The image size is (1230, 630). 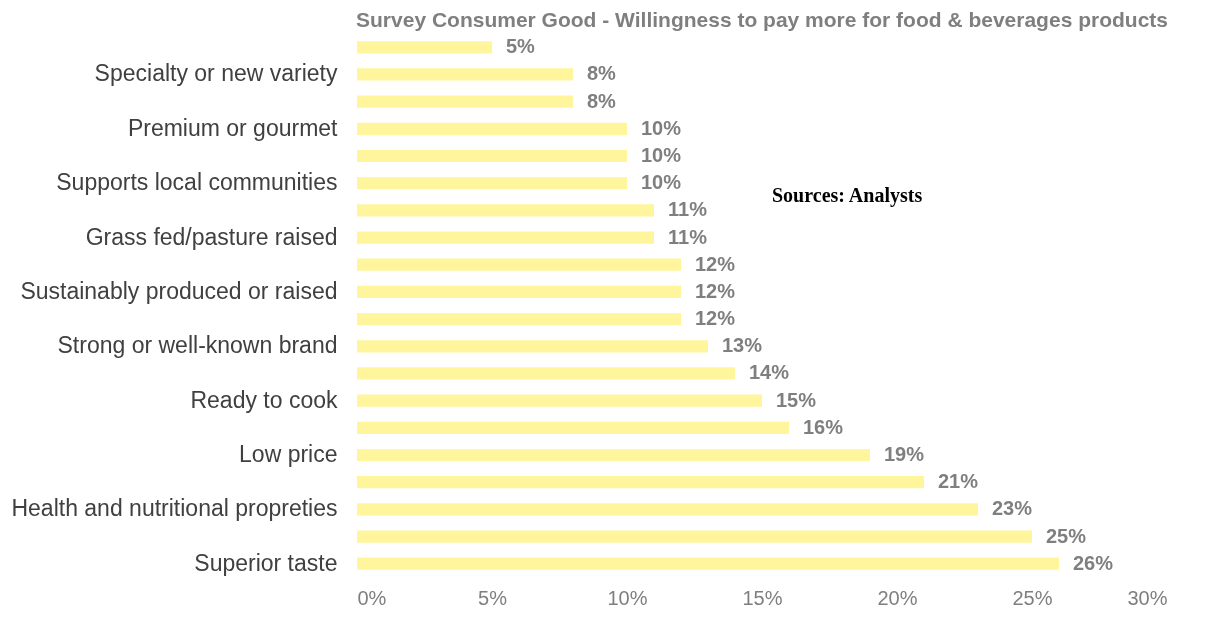 What do you see at coordinates (216, 73) in the screenshot?
I see `y-tick-label: Specialty or new variety` at bounding box center [216, 73].